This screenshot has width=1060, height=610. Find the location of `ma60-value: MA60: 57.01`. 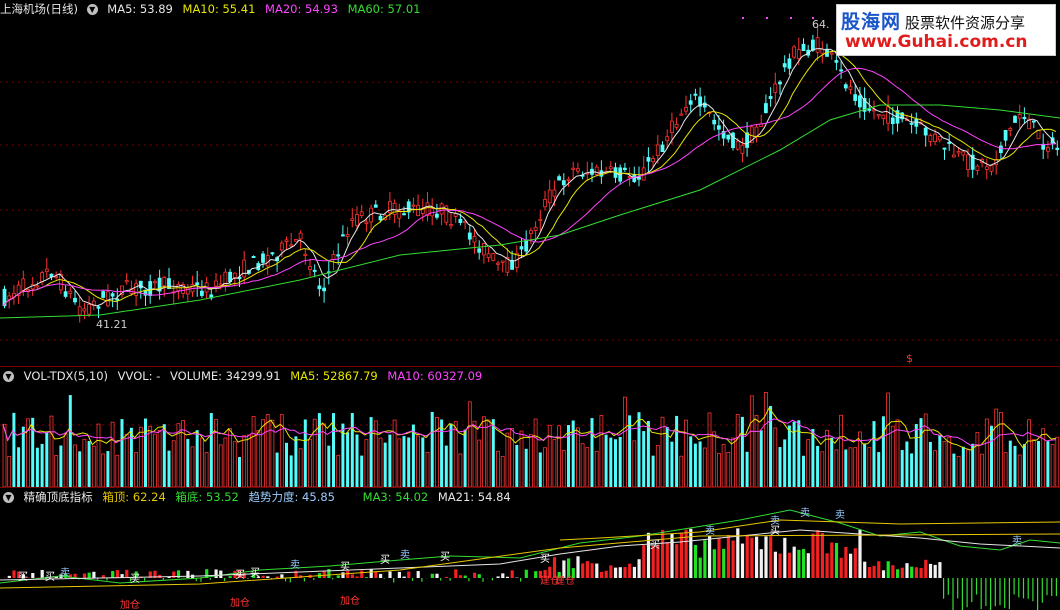

ma60-value: MA60: 57.01 is located at coordinates (384, 9).